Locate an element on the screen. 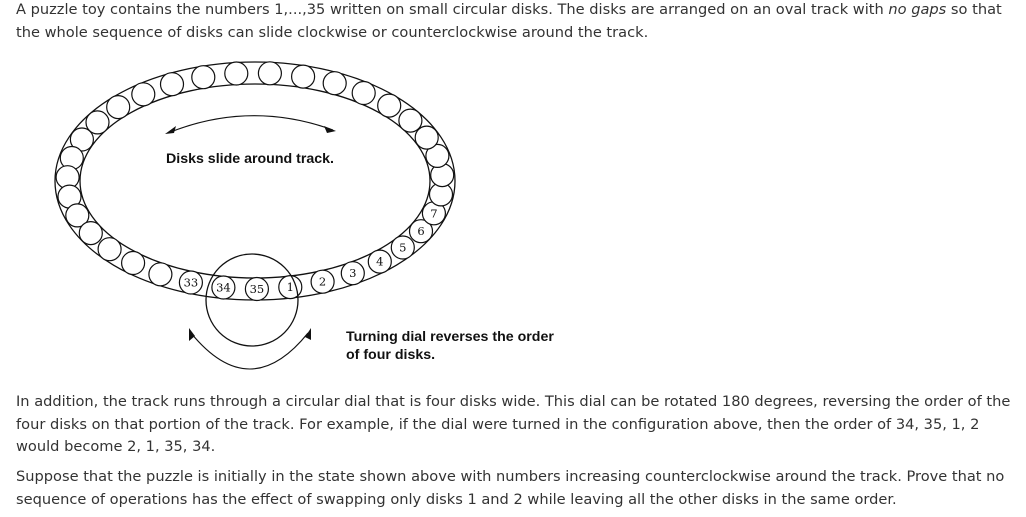 This screenshot has width=1026, height=517. disk-label: 6 is located at coordinates (420, 231).